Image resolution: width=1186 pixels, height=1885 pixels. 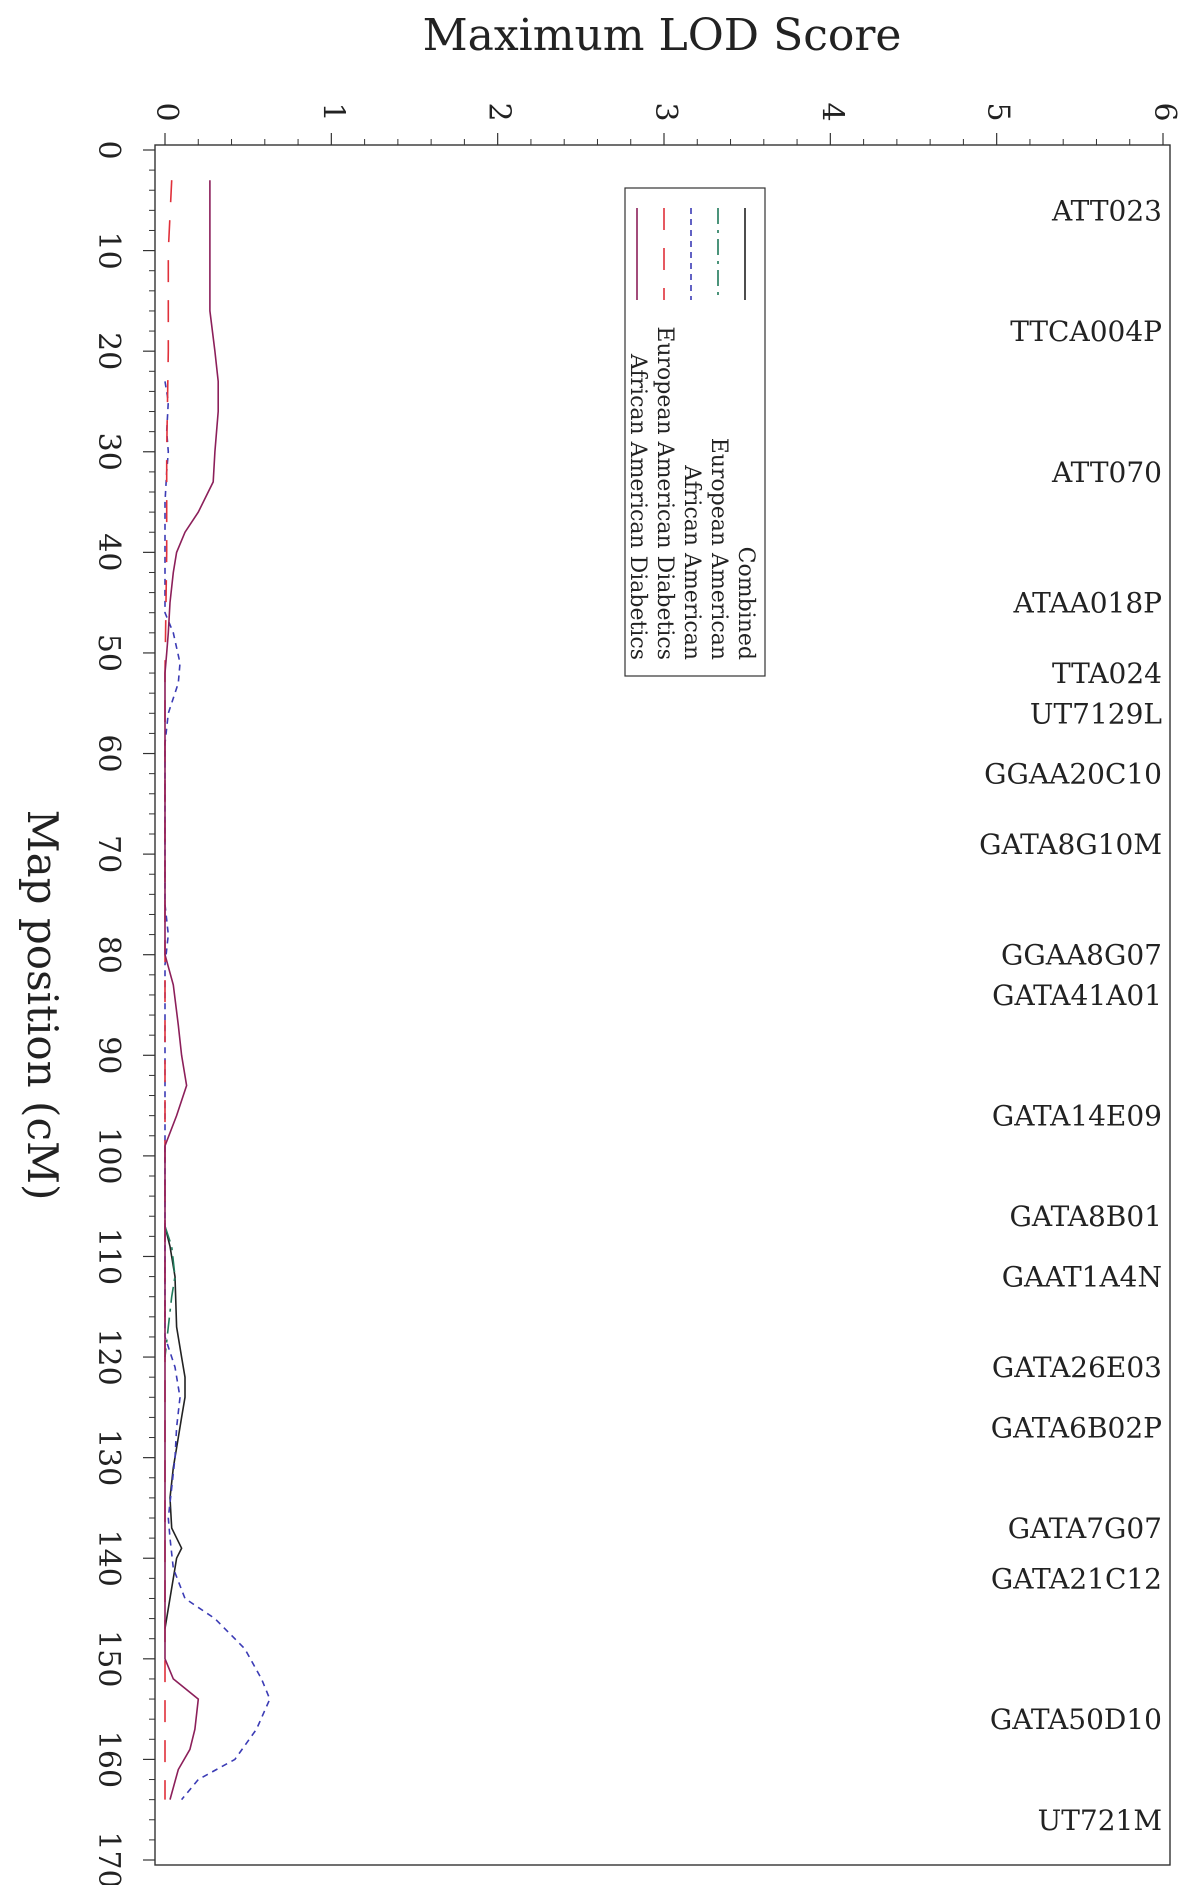 What do you see at coordinates (108, 1155) in the screenshot?
I see `x-tick-label: 100` at bounding box center [108, 1155].